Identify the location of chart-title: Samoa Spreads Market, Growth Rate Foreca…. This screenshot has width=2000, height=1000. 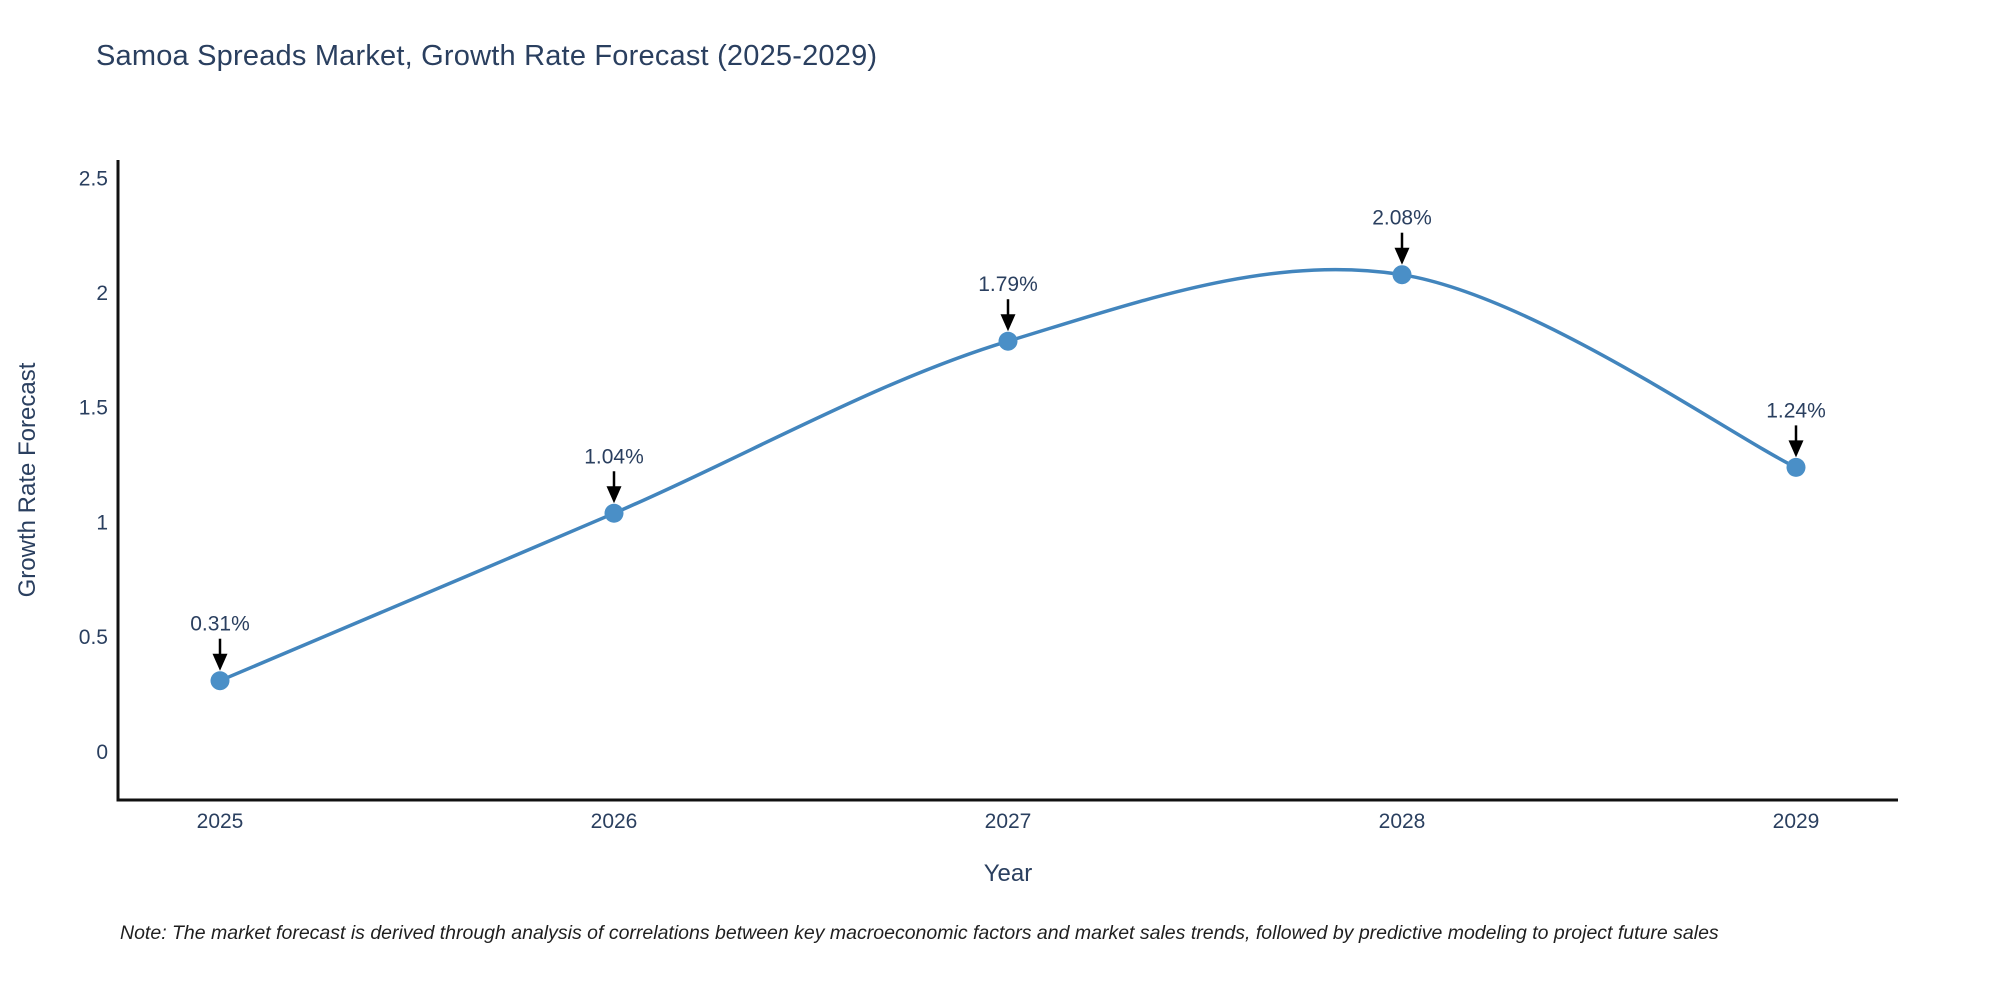
(487, 56).